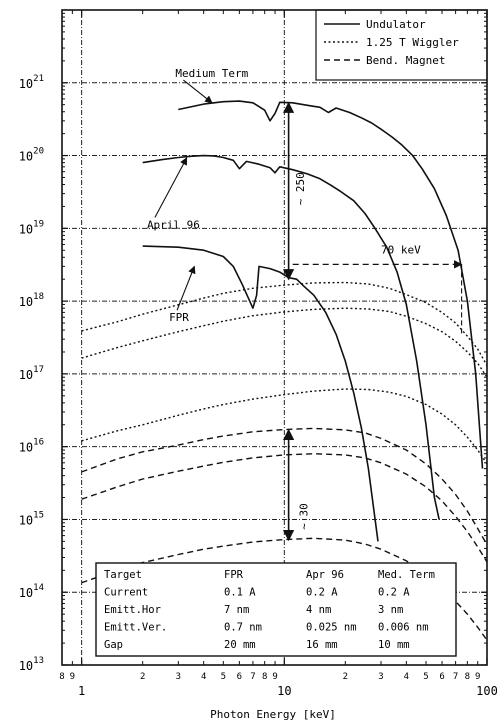 Image resolution: width=497 pixels, height=720 pixels. I want to click on y-tick-label: 1013, so click(31, 664).